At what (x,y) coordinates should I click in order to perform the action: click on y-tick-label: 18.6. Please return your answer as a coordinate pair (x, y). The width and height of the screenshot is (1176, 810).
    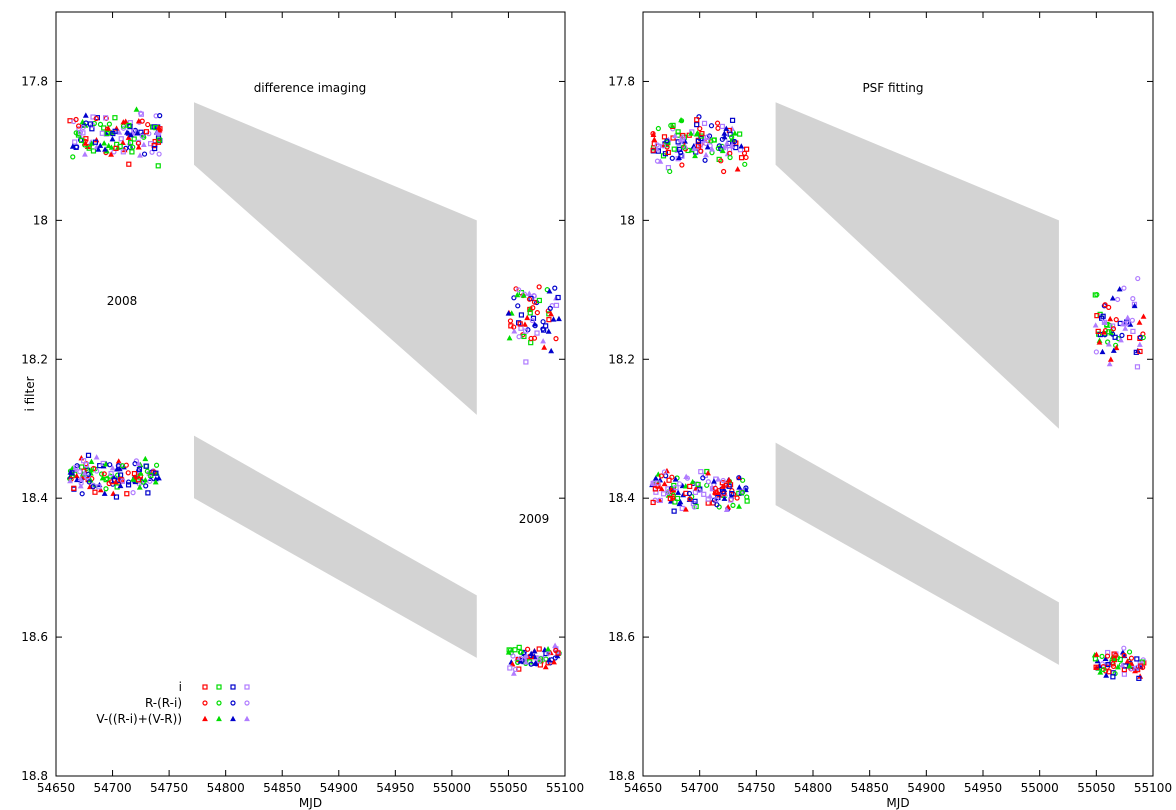
    Looking at the image, I should click on (621, 637).